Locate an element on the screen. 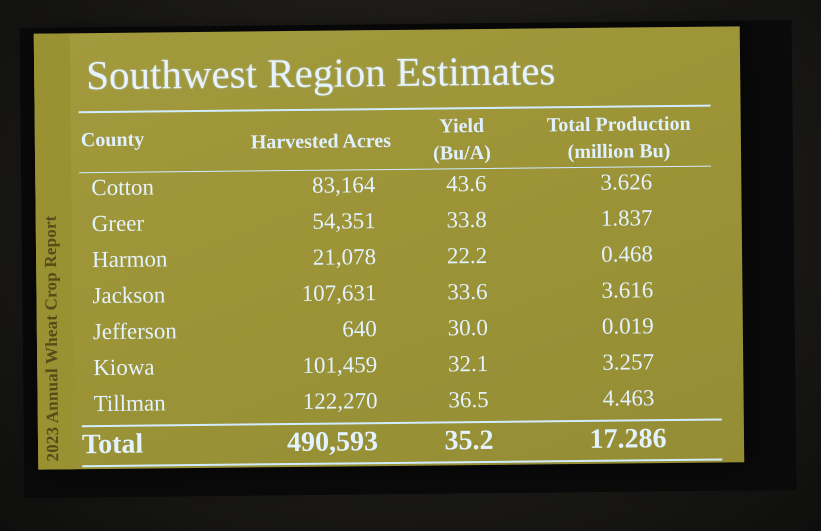  cell-yield: 36.5 is located at coordinates (468, 399).